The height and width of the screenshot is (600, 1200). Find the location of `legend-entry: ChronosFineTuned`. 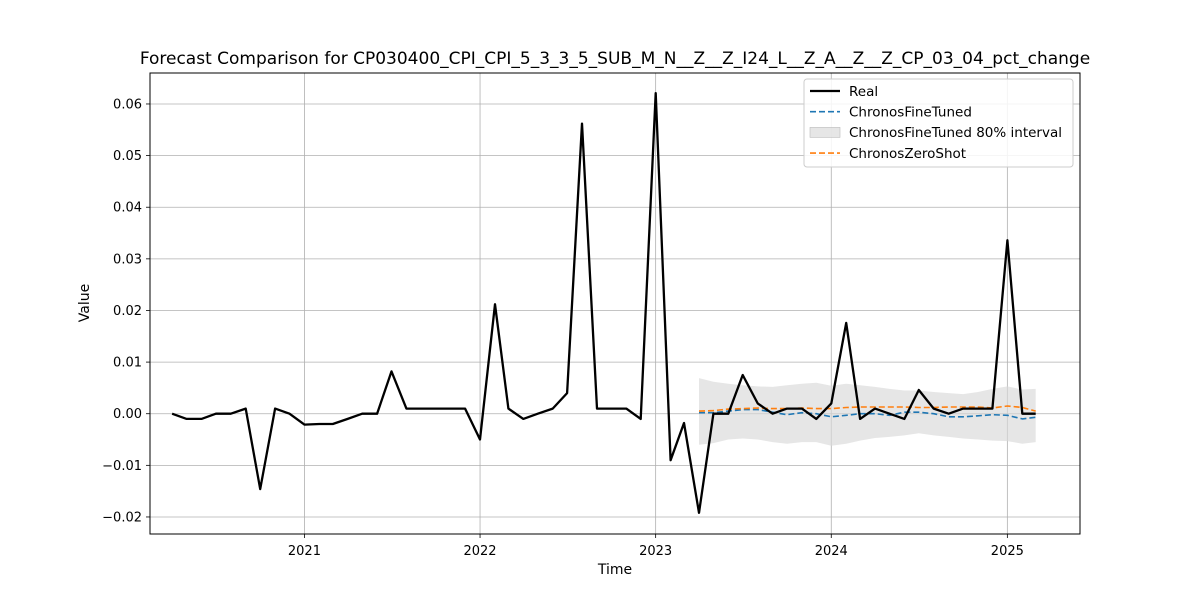

legend-entry: ChronosFineTuned is located at coordinates (910, 113).